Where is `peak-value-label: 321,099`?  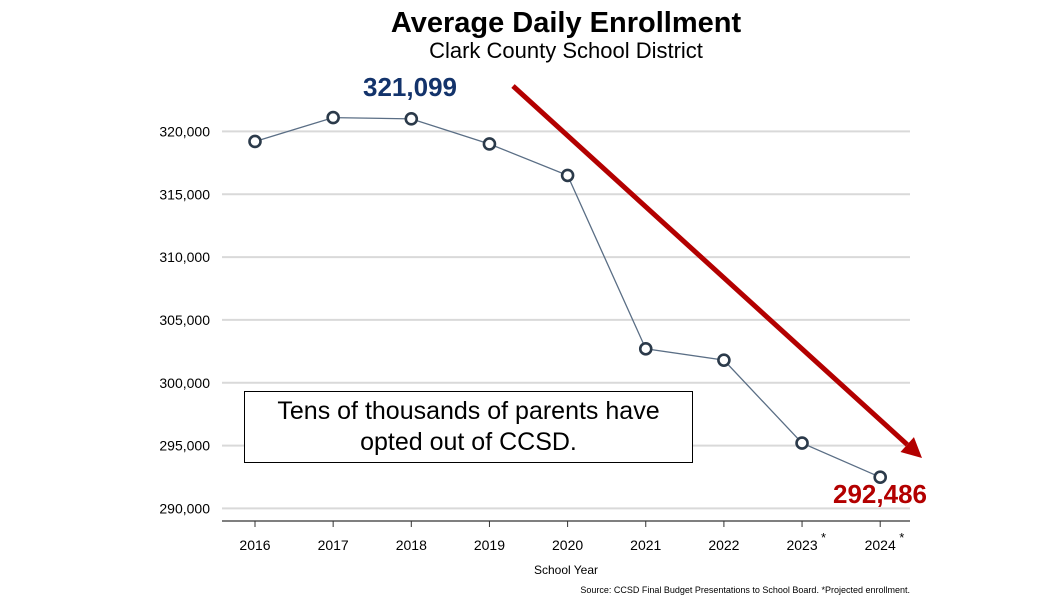
peak-value-label: 321,099 is located at coordinates (410, 87).